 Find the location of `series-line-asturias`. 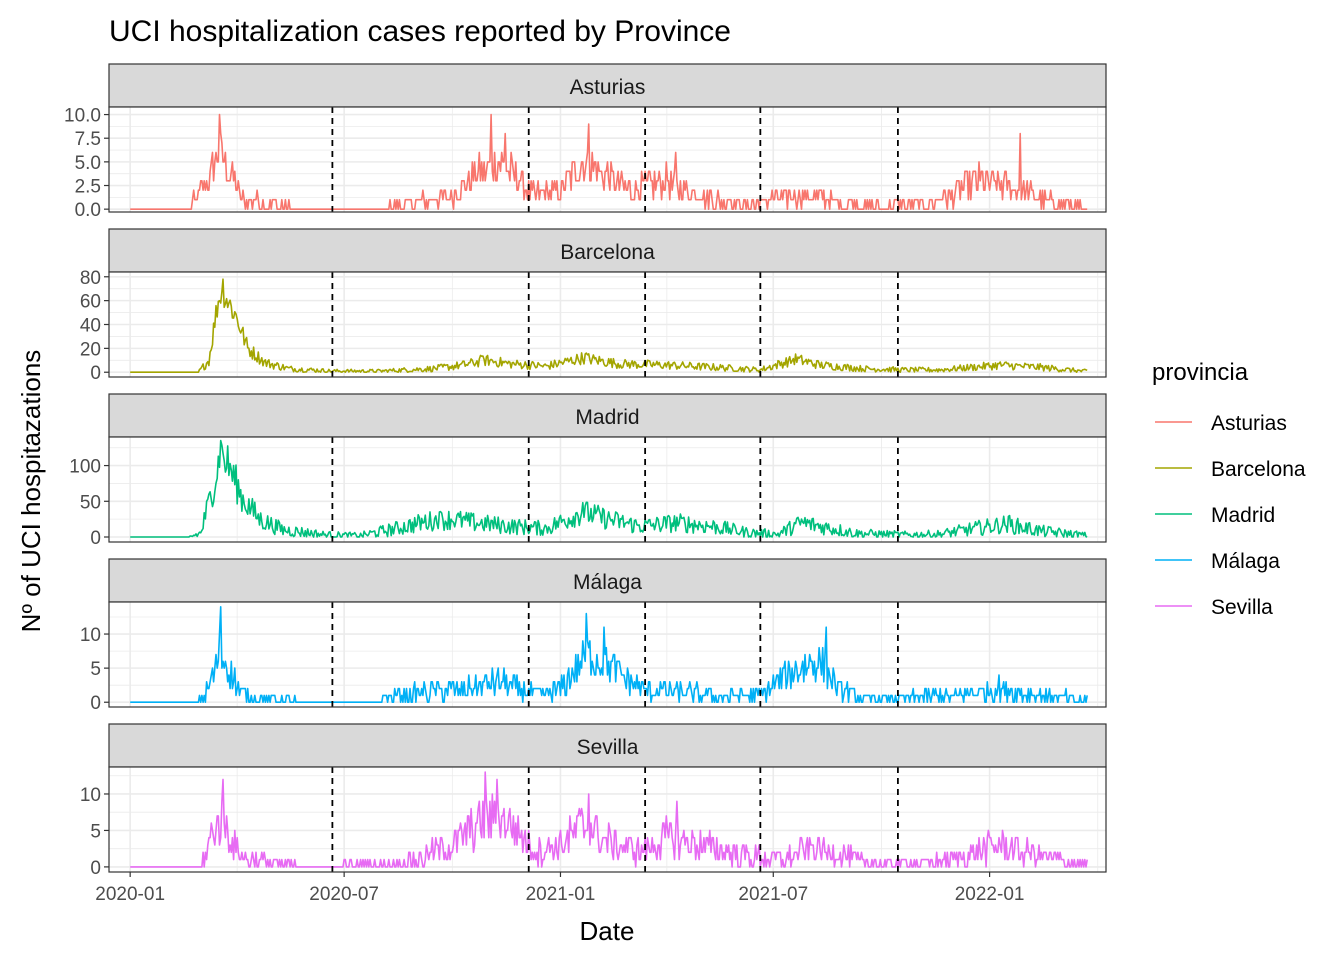

series-line-asturias is located at coordinates (609, 161).